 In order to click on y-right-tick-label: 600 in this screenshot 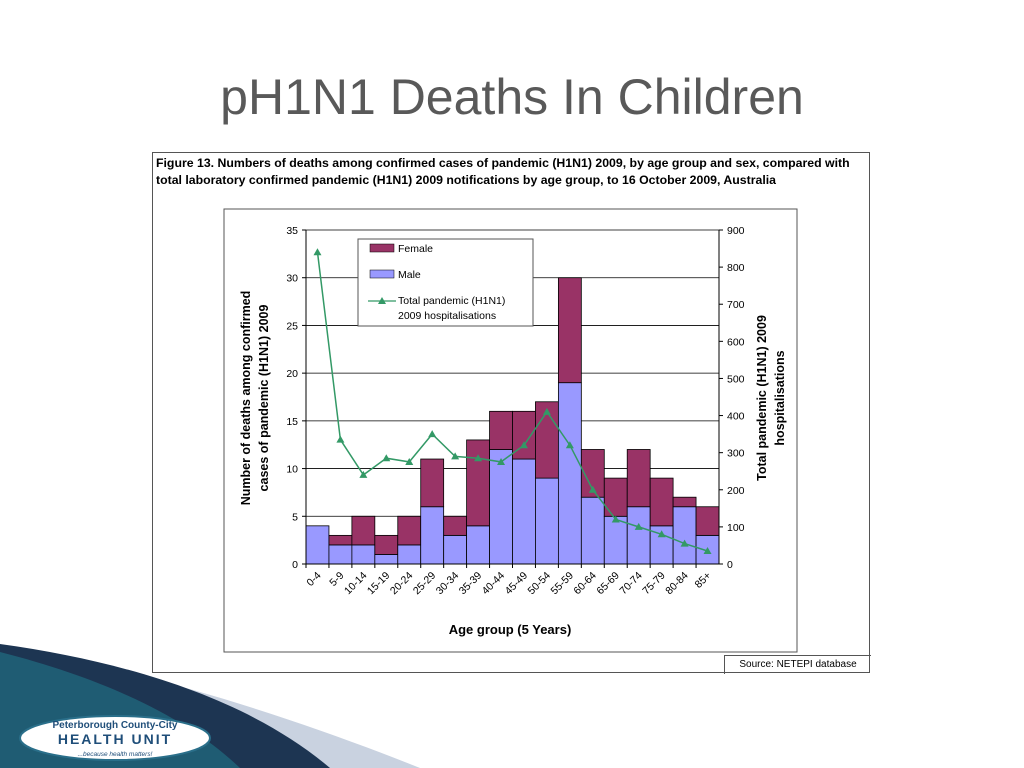, I will do `click(736, 342)`.